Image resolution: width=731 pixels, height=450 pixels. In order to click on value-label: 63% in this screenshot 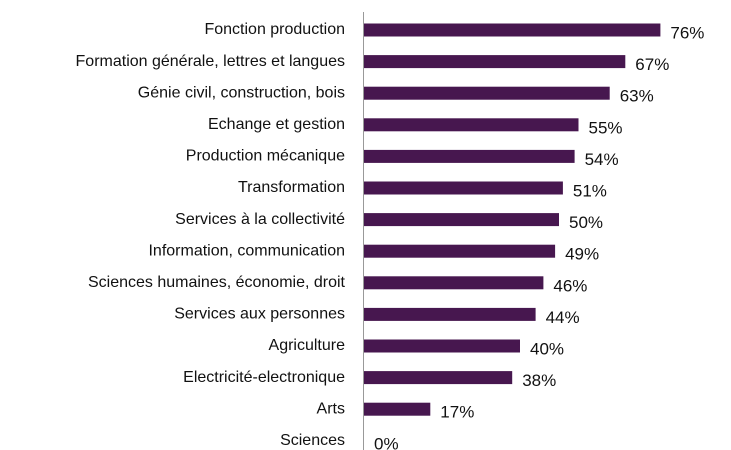, I will do `click(637, 96)`.